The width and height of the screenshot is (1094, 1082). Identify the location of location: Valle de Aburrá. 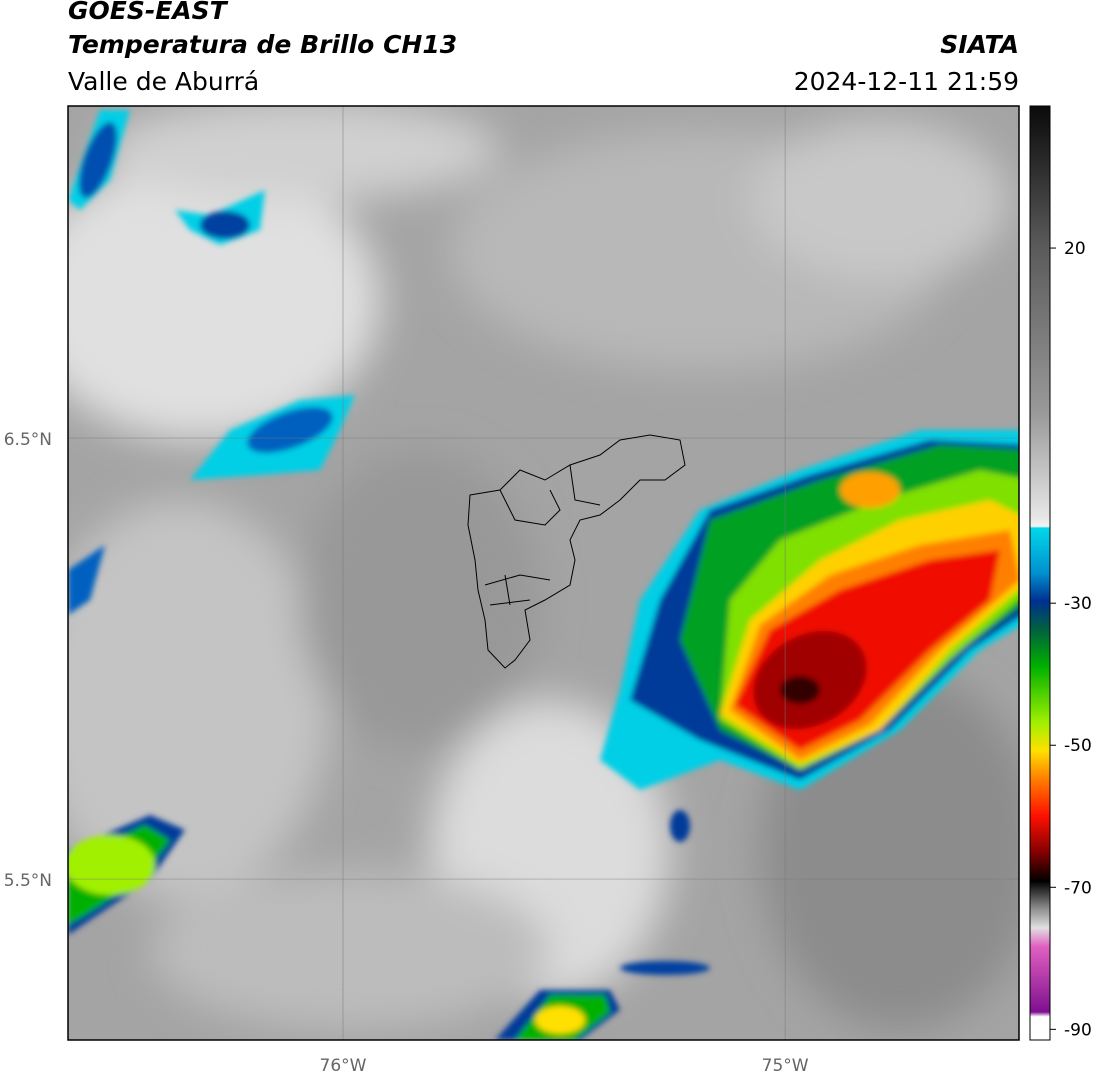
(163, 81).